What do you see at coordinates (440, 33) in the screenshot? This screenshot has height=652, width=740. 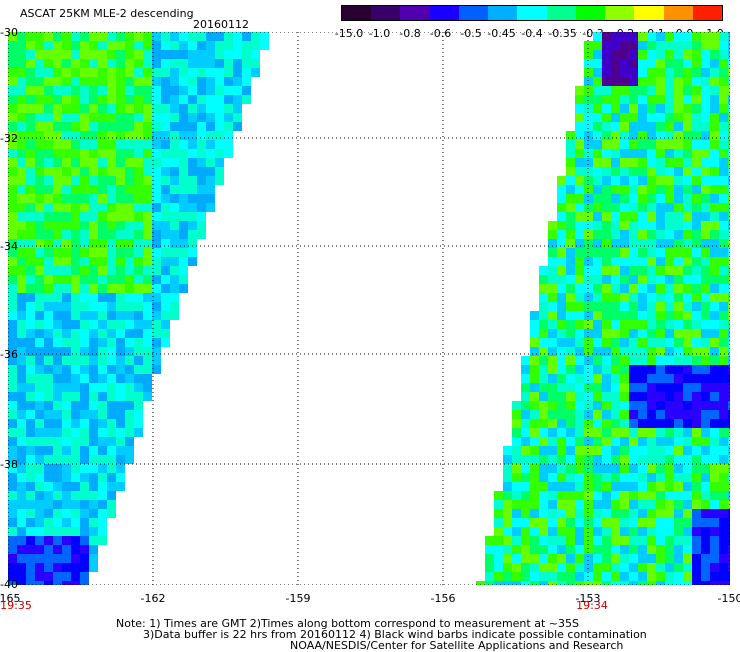 I see `colorbar-label: -0.6` at bounding box center [440, 33].